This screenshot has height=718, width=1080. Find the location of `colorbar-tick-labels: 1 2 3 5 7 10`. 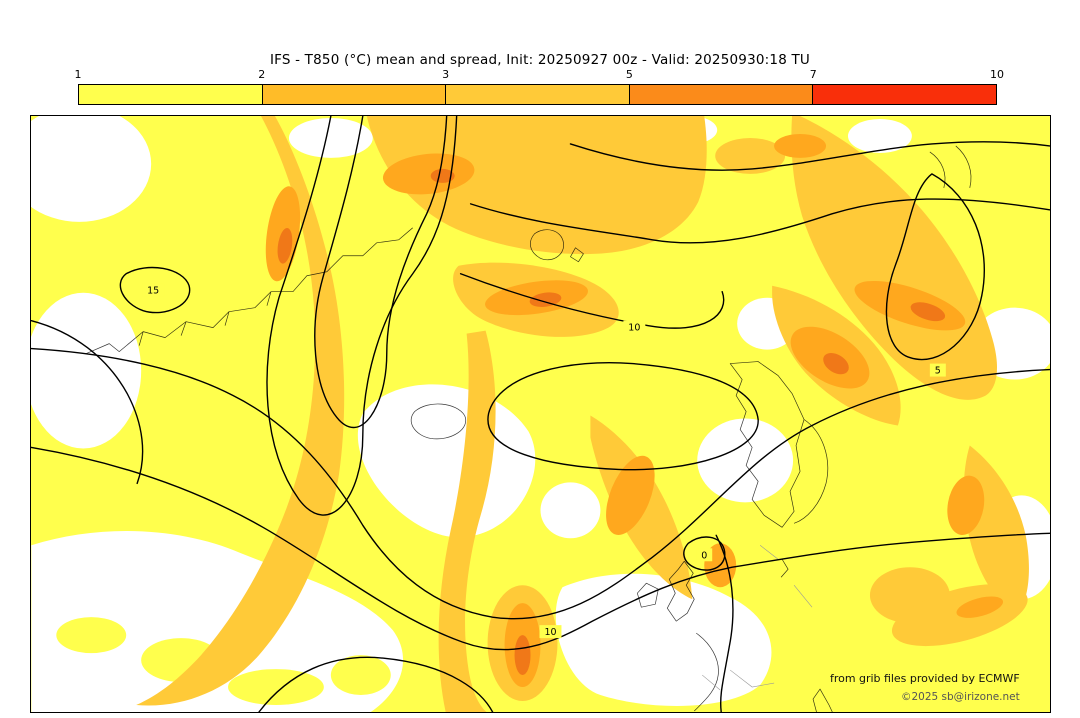

colorbar-tick-labels: 1 2 3 5 7 10 is located at coordinates (539, 75).